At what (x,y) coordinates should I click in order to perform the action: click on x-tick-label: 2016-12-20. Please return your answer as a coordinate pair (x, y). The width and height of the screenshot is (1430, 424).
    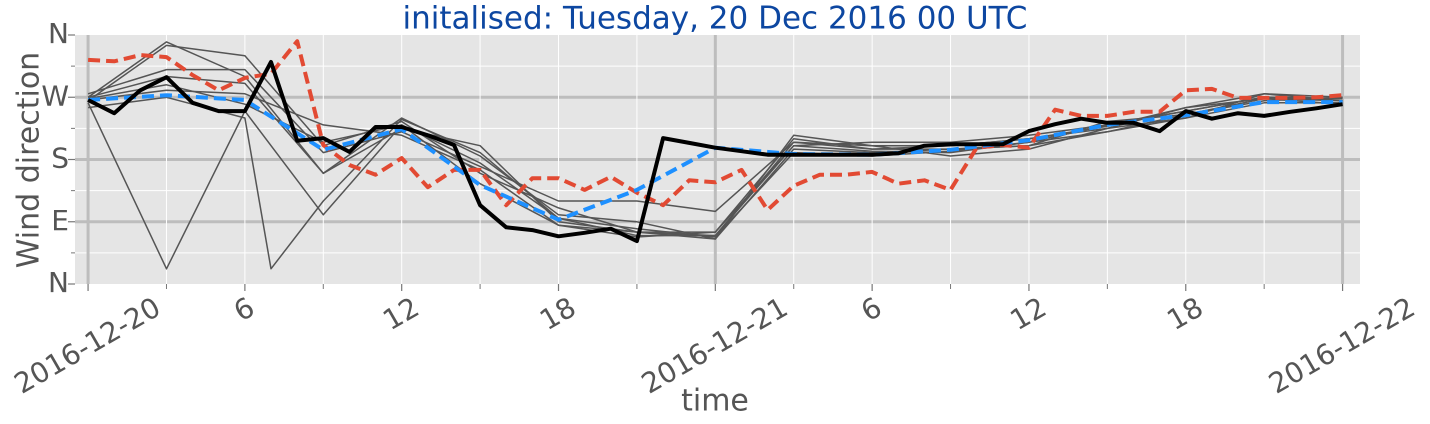
    Looking at the image, I should click on (87, 346).